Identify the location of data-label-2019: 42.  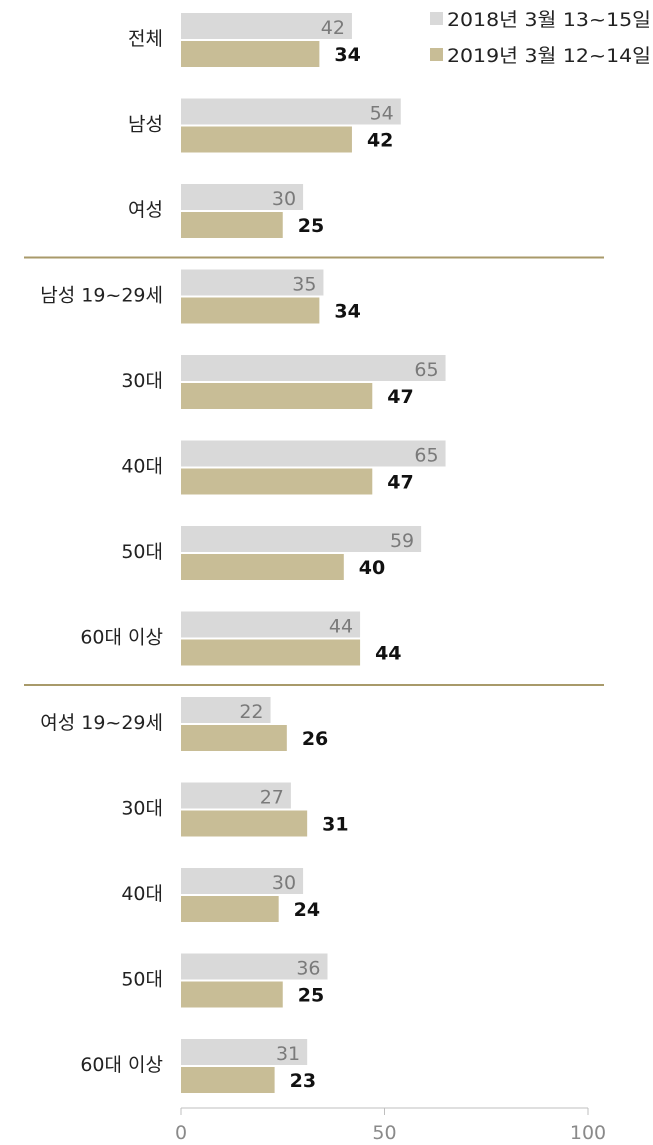
(380, 141).